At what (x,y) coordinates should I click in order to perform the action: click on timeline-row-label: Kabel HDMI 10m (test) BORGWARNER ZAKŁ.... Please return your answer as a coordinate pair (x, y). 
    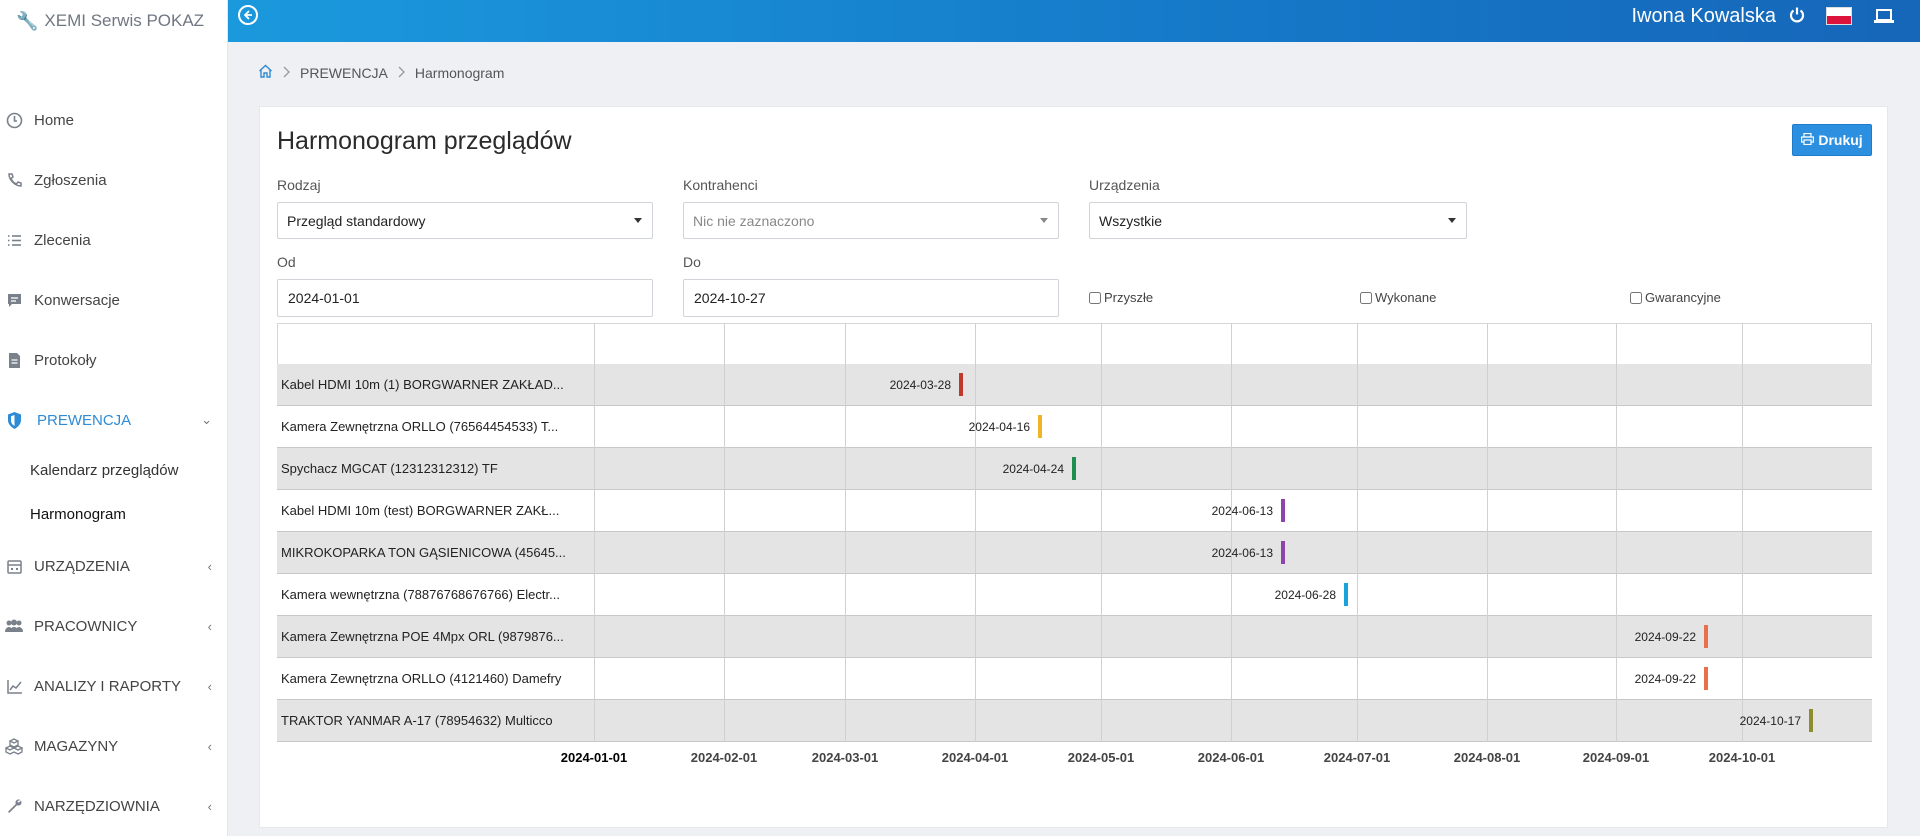
    Looking at the image, I should click on (420, 510).